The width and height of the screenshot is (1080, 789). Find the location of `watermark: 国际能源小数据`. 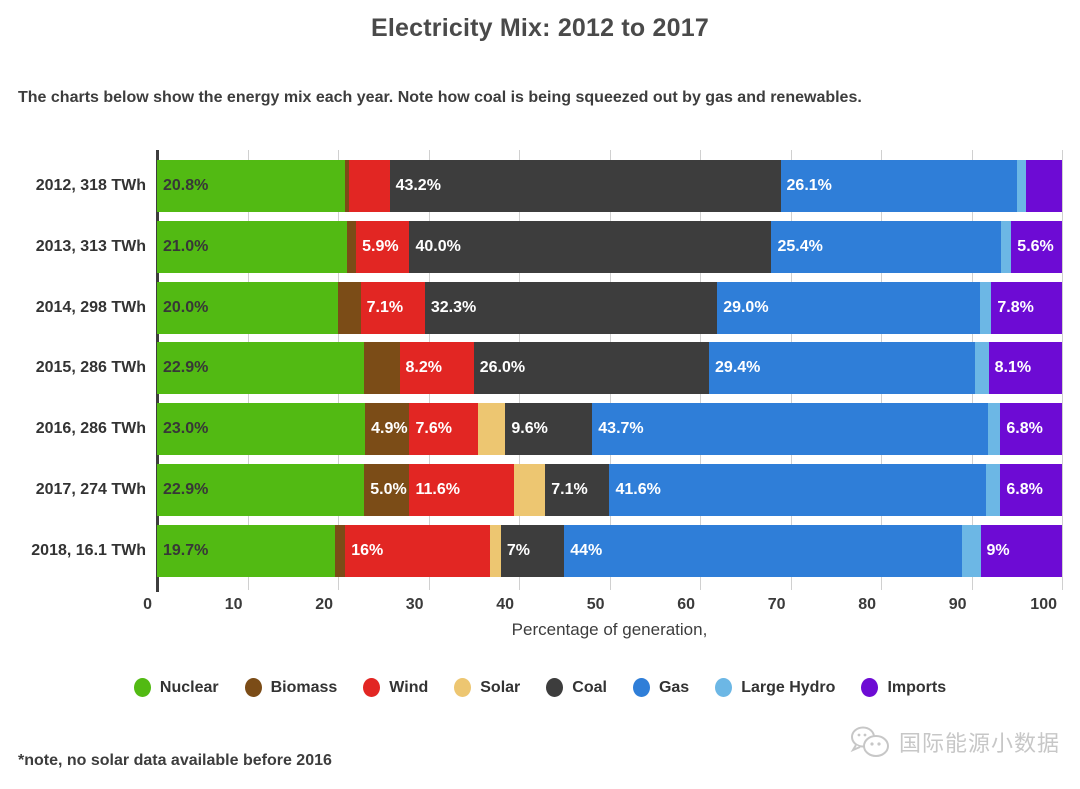

watermark: 国际能源小数据 is located at coordinates (954, 742).